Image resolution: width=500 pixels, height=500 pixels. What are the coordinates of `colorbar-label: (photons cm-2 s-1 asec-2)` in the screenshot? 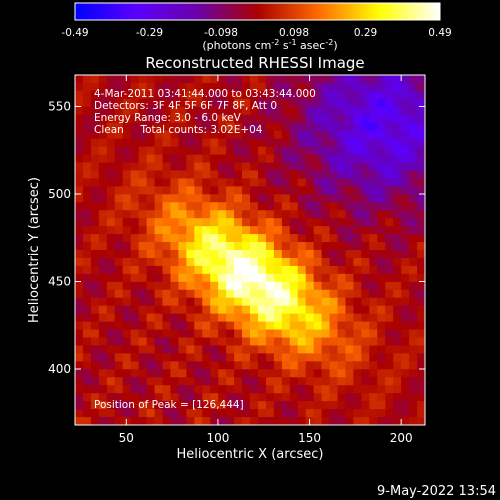 It's located at (269, 45).